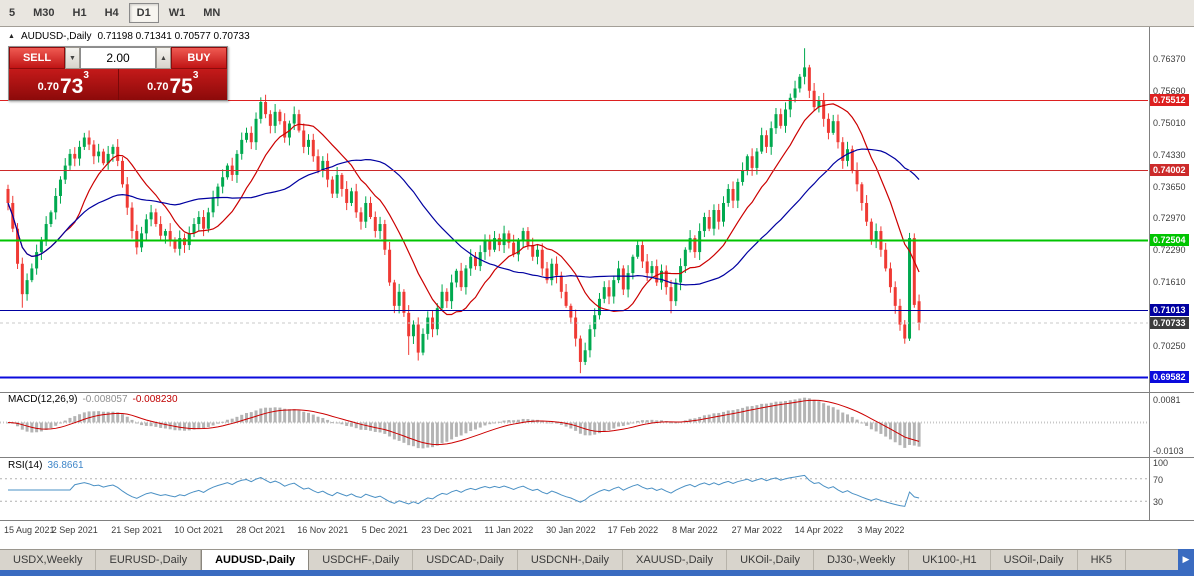 The image size is (1194, 576). I want to click on one-click-trading-panel: SELL ▼ ▲ BUY 0.70 73 3 0.70 75 3, so click(118, 73).